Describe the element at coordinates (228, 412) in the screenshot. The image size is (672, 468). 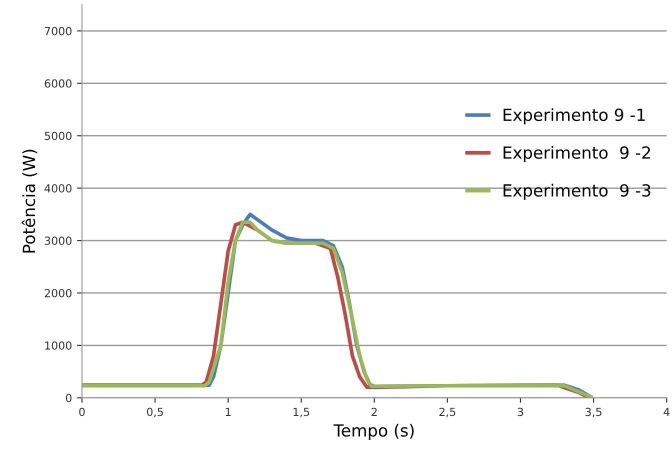
I see `x-tick-label: 1` at that location.